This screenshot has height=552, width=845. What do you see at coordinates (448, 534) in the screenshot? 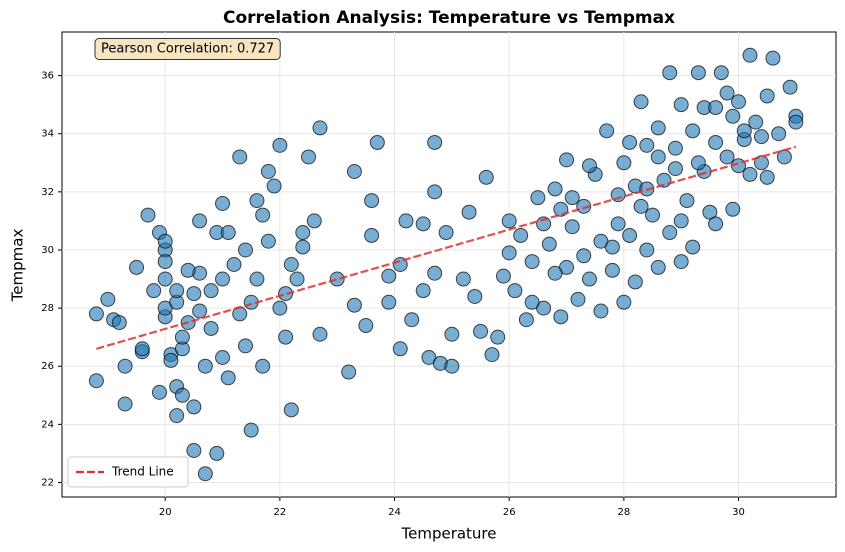
I see `x-axis-label: Temperature` at bounding box center [448, 534].